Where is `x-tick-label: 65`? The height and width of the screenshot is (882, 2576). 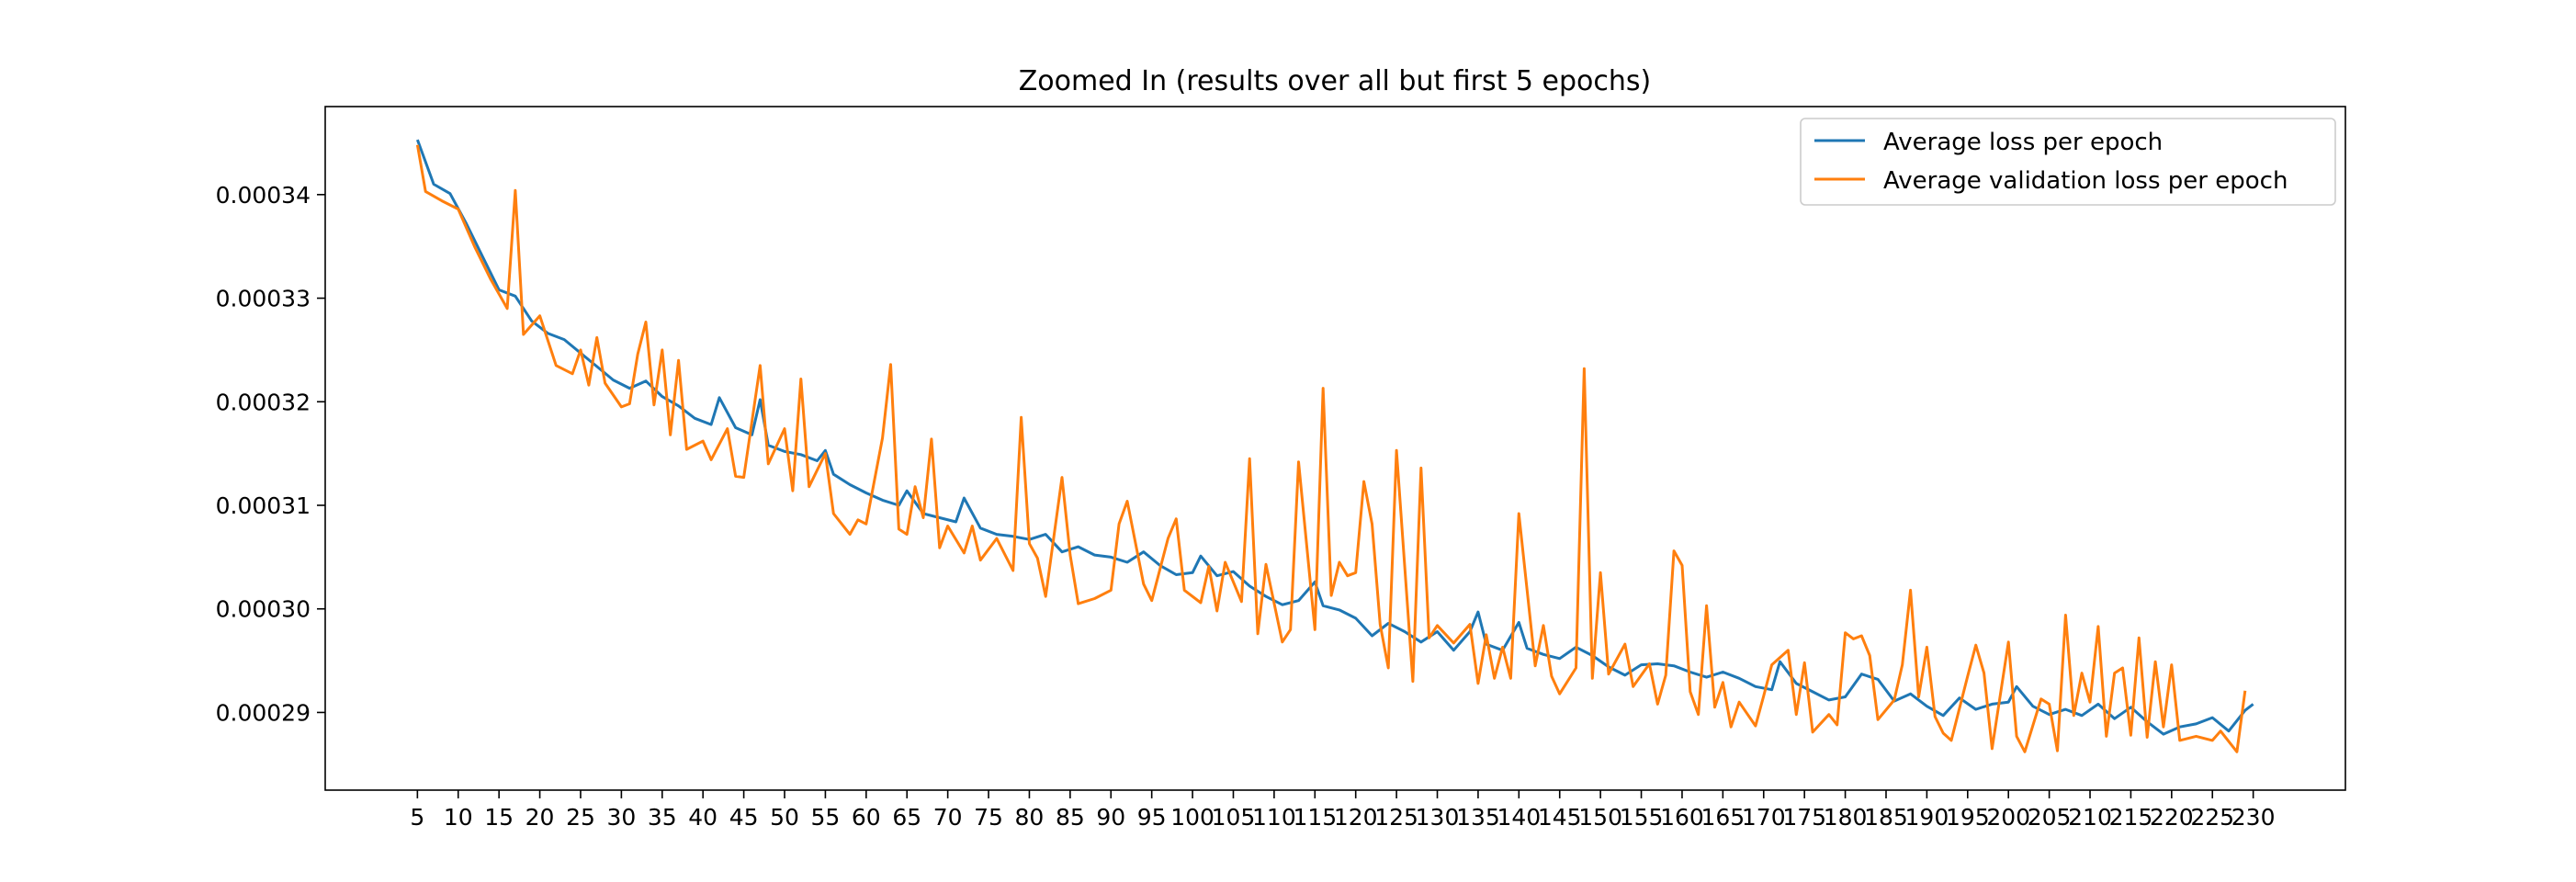 x-tick-label: 65 is located at coordinates (906, 817).